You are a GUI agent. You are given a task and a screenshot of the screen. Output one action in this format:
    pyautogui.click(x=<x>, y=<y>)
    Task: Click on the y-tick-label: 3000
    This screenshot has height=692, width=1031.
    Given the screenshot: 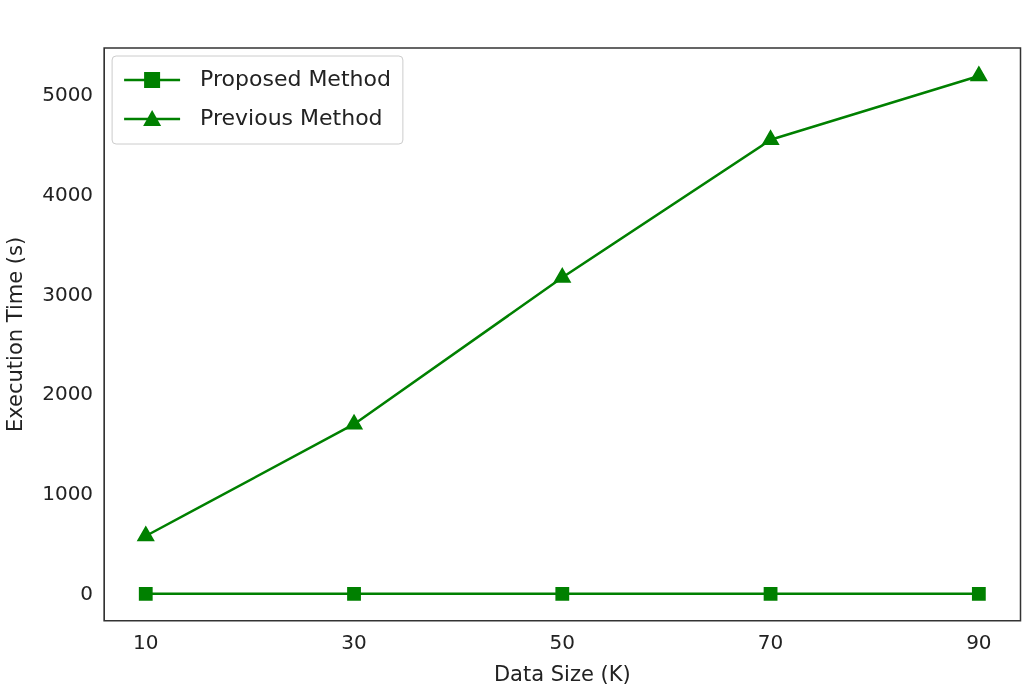 What is the action you would take?
    pyautogui.click(x=68, y=293)
    